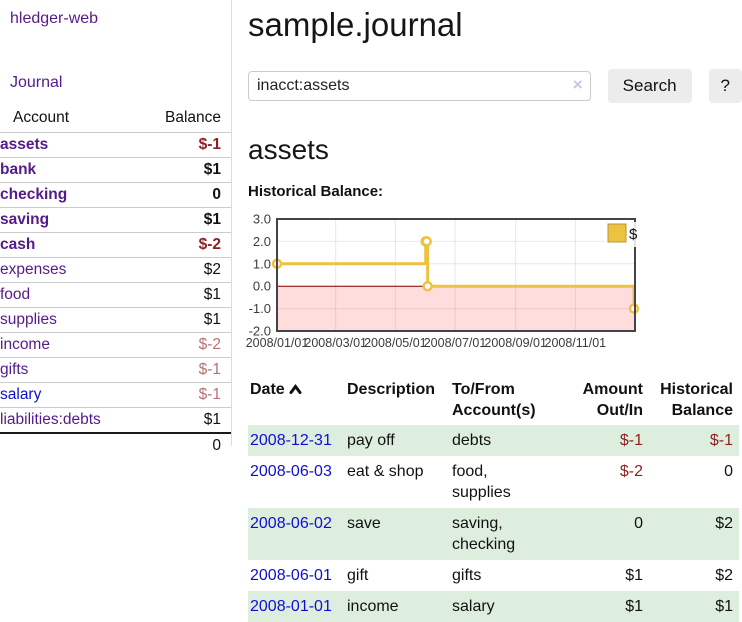 This screenshot has width=742, height=622. I want to click on account-row: food $1, so click(115, 295).